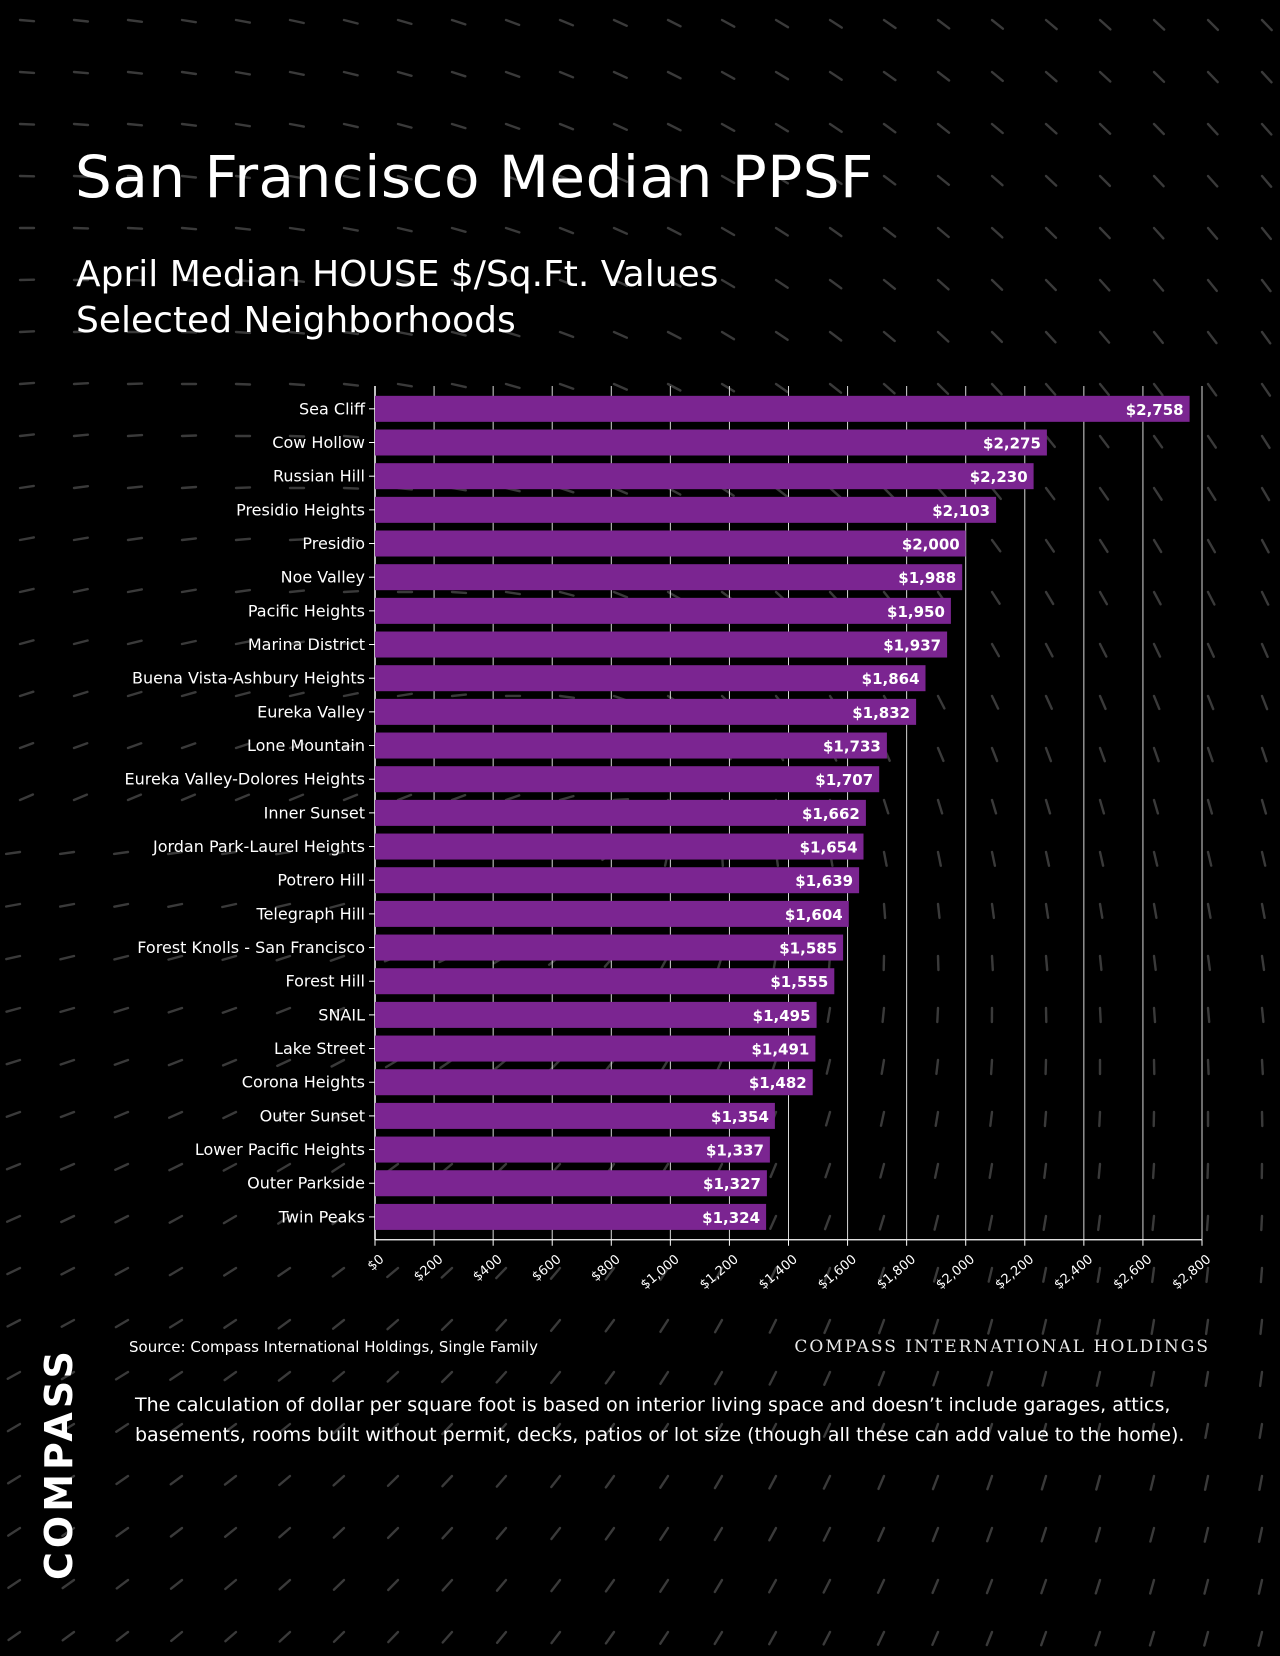 This screenshot has width=1280, height=1656. Describe the element at coordinates (891, 679) in the screenshot. I see `bar-value-label: $1,864` at that location.